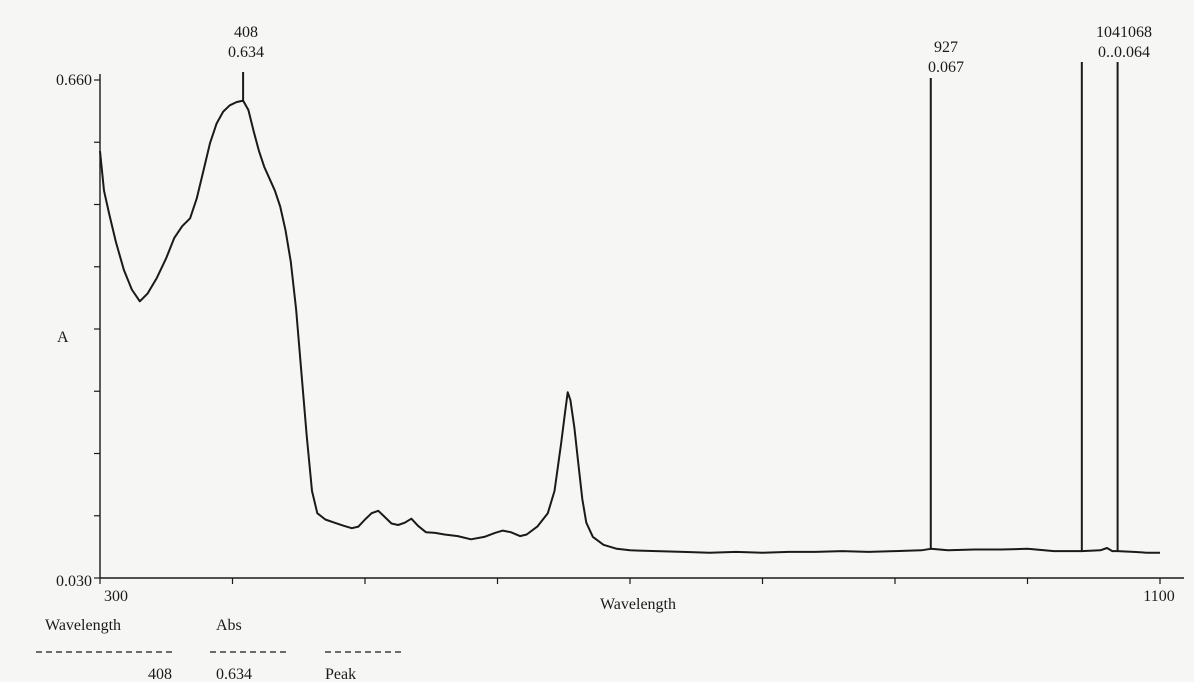  I want to click on peak-label-408-wavelength: 408, so click(246, 32).